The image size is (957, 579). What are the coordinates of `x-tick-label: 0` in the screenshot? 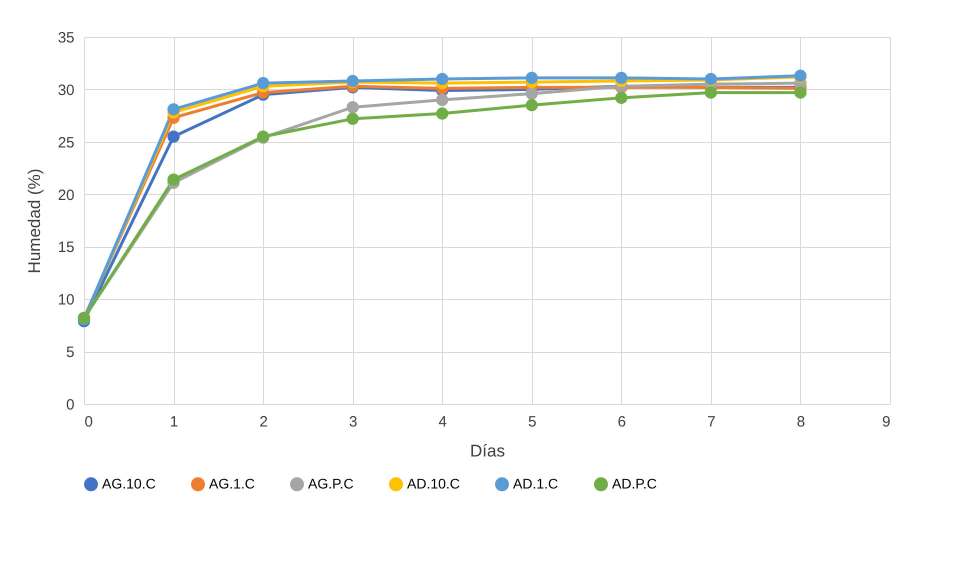 It's located at (88, 422).